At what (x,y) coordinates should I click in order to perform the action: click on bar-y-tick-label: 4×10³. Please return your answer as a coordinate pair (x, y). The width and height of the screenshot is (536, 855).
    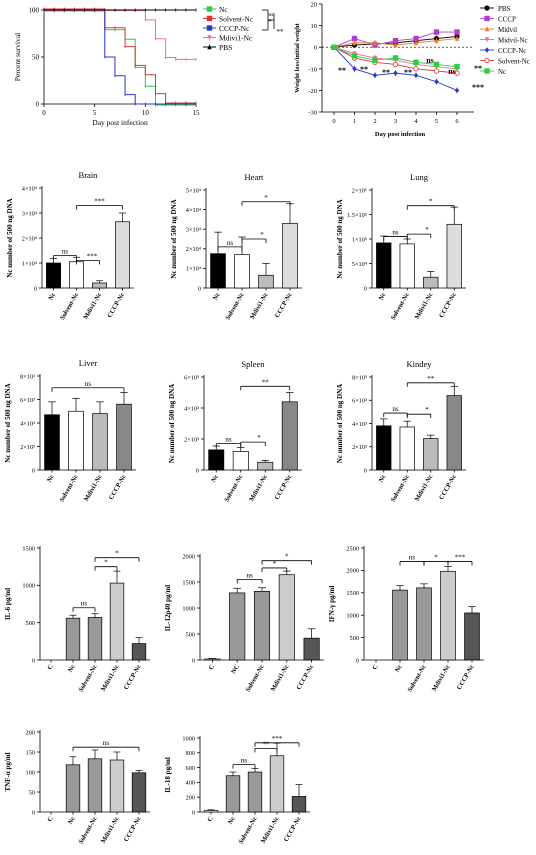
    Looking at the image, I should click on (359, 424).